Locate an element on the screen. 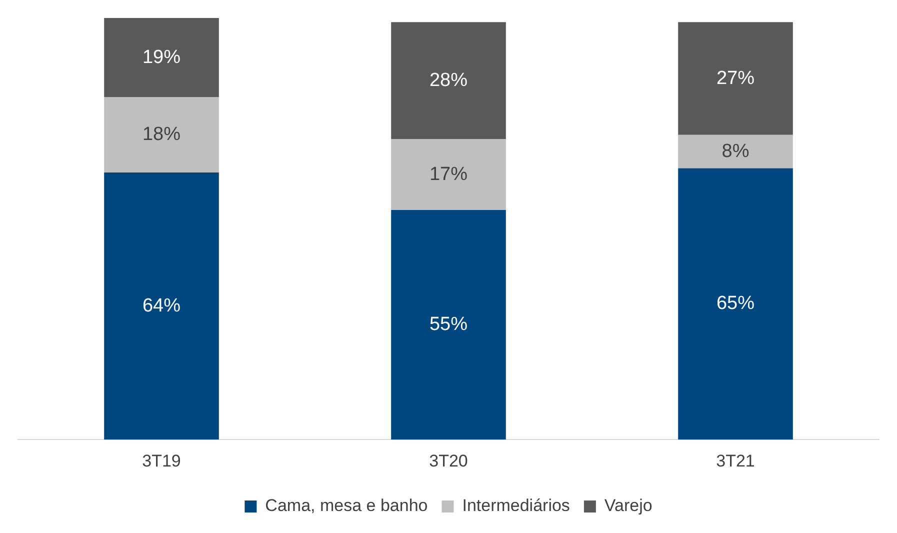 This screenshot has width=897, height=533. data-label: 18% is located at coordinates (161, 135).